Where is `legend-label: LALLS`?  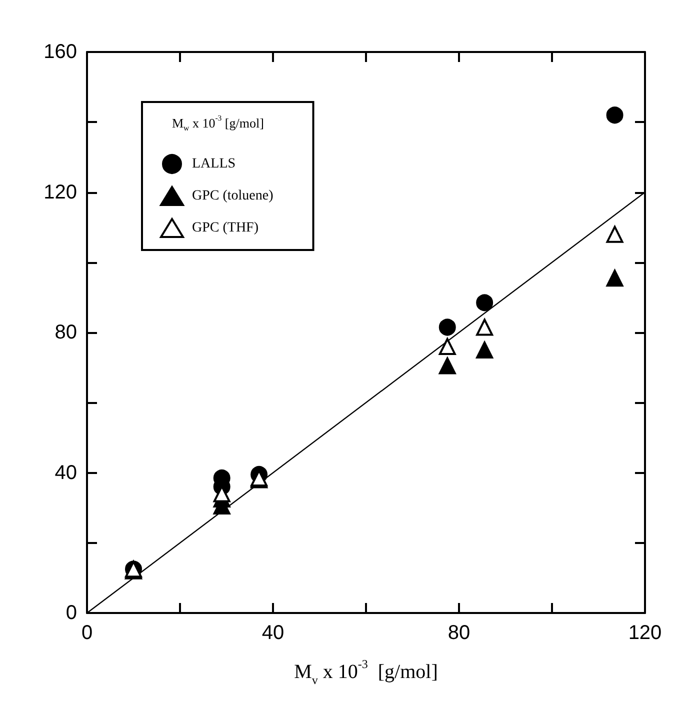
legend-label: LALLS is located at coordinates (214, 164).